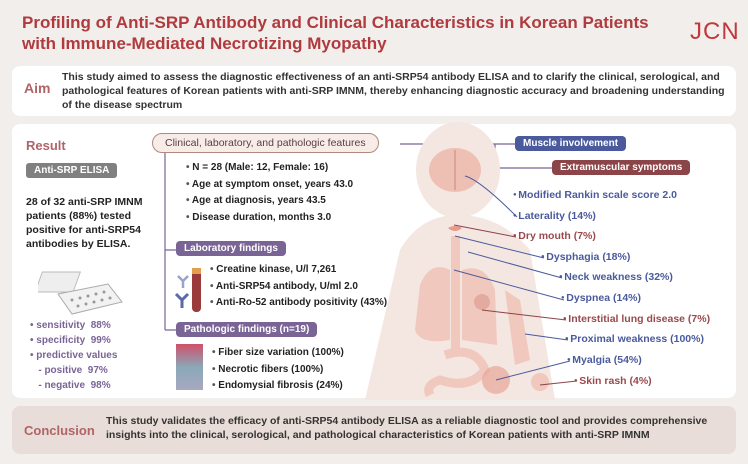 This screenshot has height=464, width=748. I want to click on conclusion-panel, so click(374, 430).